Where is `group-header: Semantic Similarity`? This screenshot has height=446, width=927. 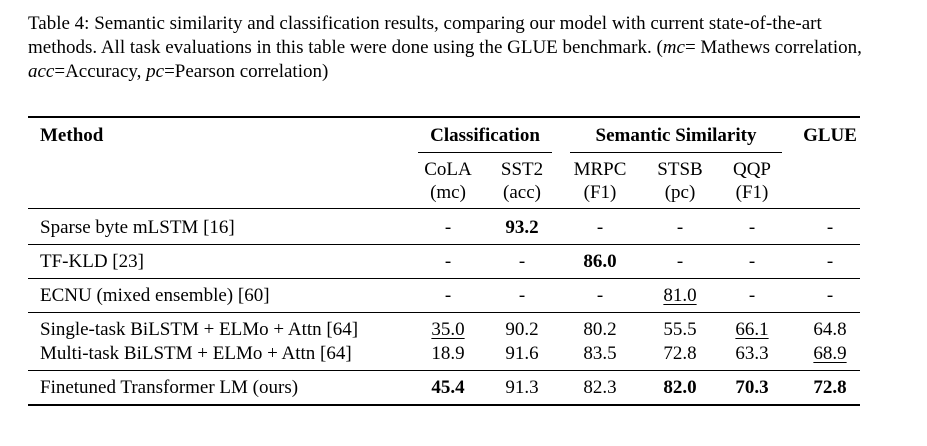
group-header: Semantic Similarity is located at coordinates (676, 135).